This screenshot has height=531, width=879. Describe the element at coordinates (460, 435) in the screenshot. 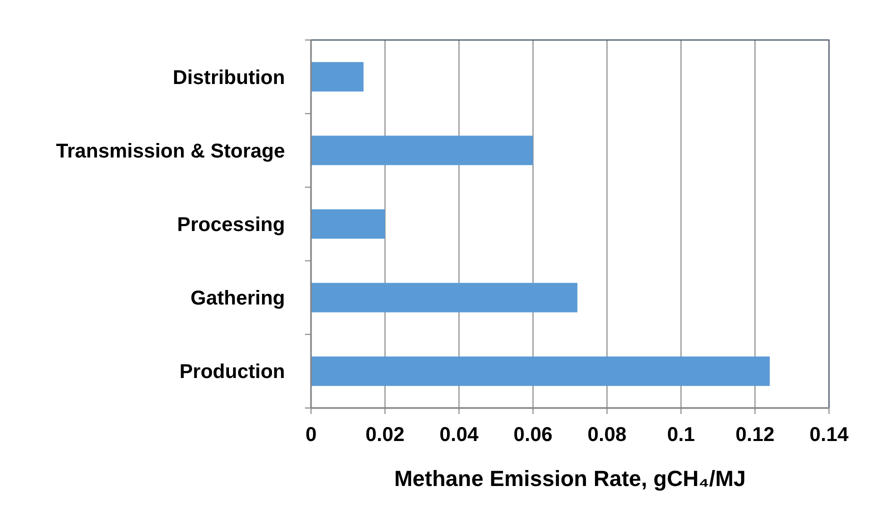

I see `x-tick-label: 0.04` at that location.